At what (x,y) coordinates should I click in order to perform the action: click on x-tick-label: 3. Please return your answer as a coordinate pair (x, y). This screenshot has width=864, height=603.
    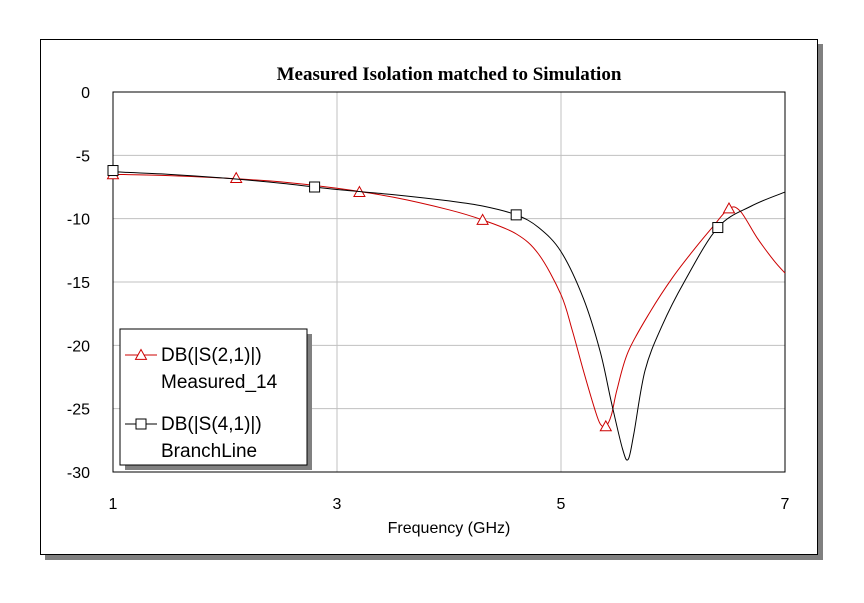
    Looking at the image, I should click on (337, 504).